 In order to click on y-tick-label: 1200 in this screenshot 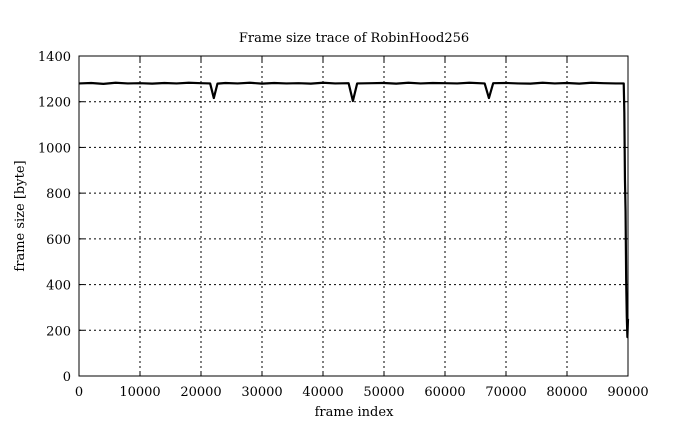, I will do `click(54, 103)`.